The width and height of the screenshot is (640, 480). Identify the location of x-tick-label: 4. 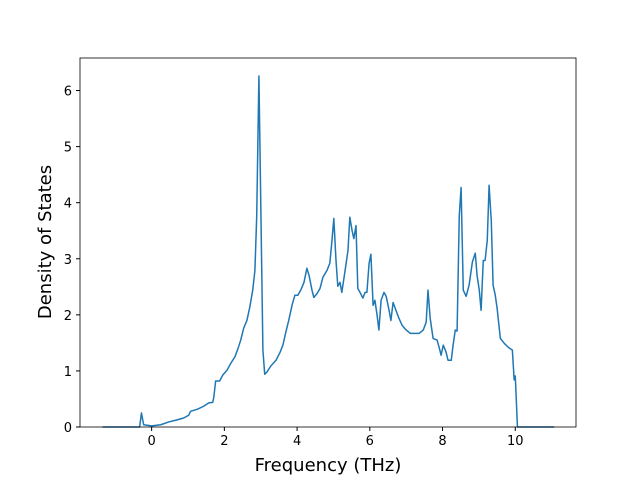
(297, 441).